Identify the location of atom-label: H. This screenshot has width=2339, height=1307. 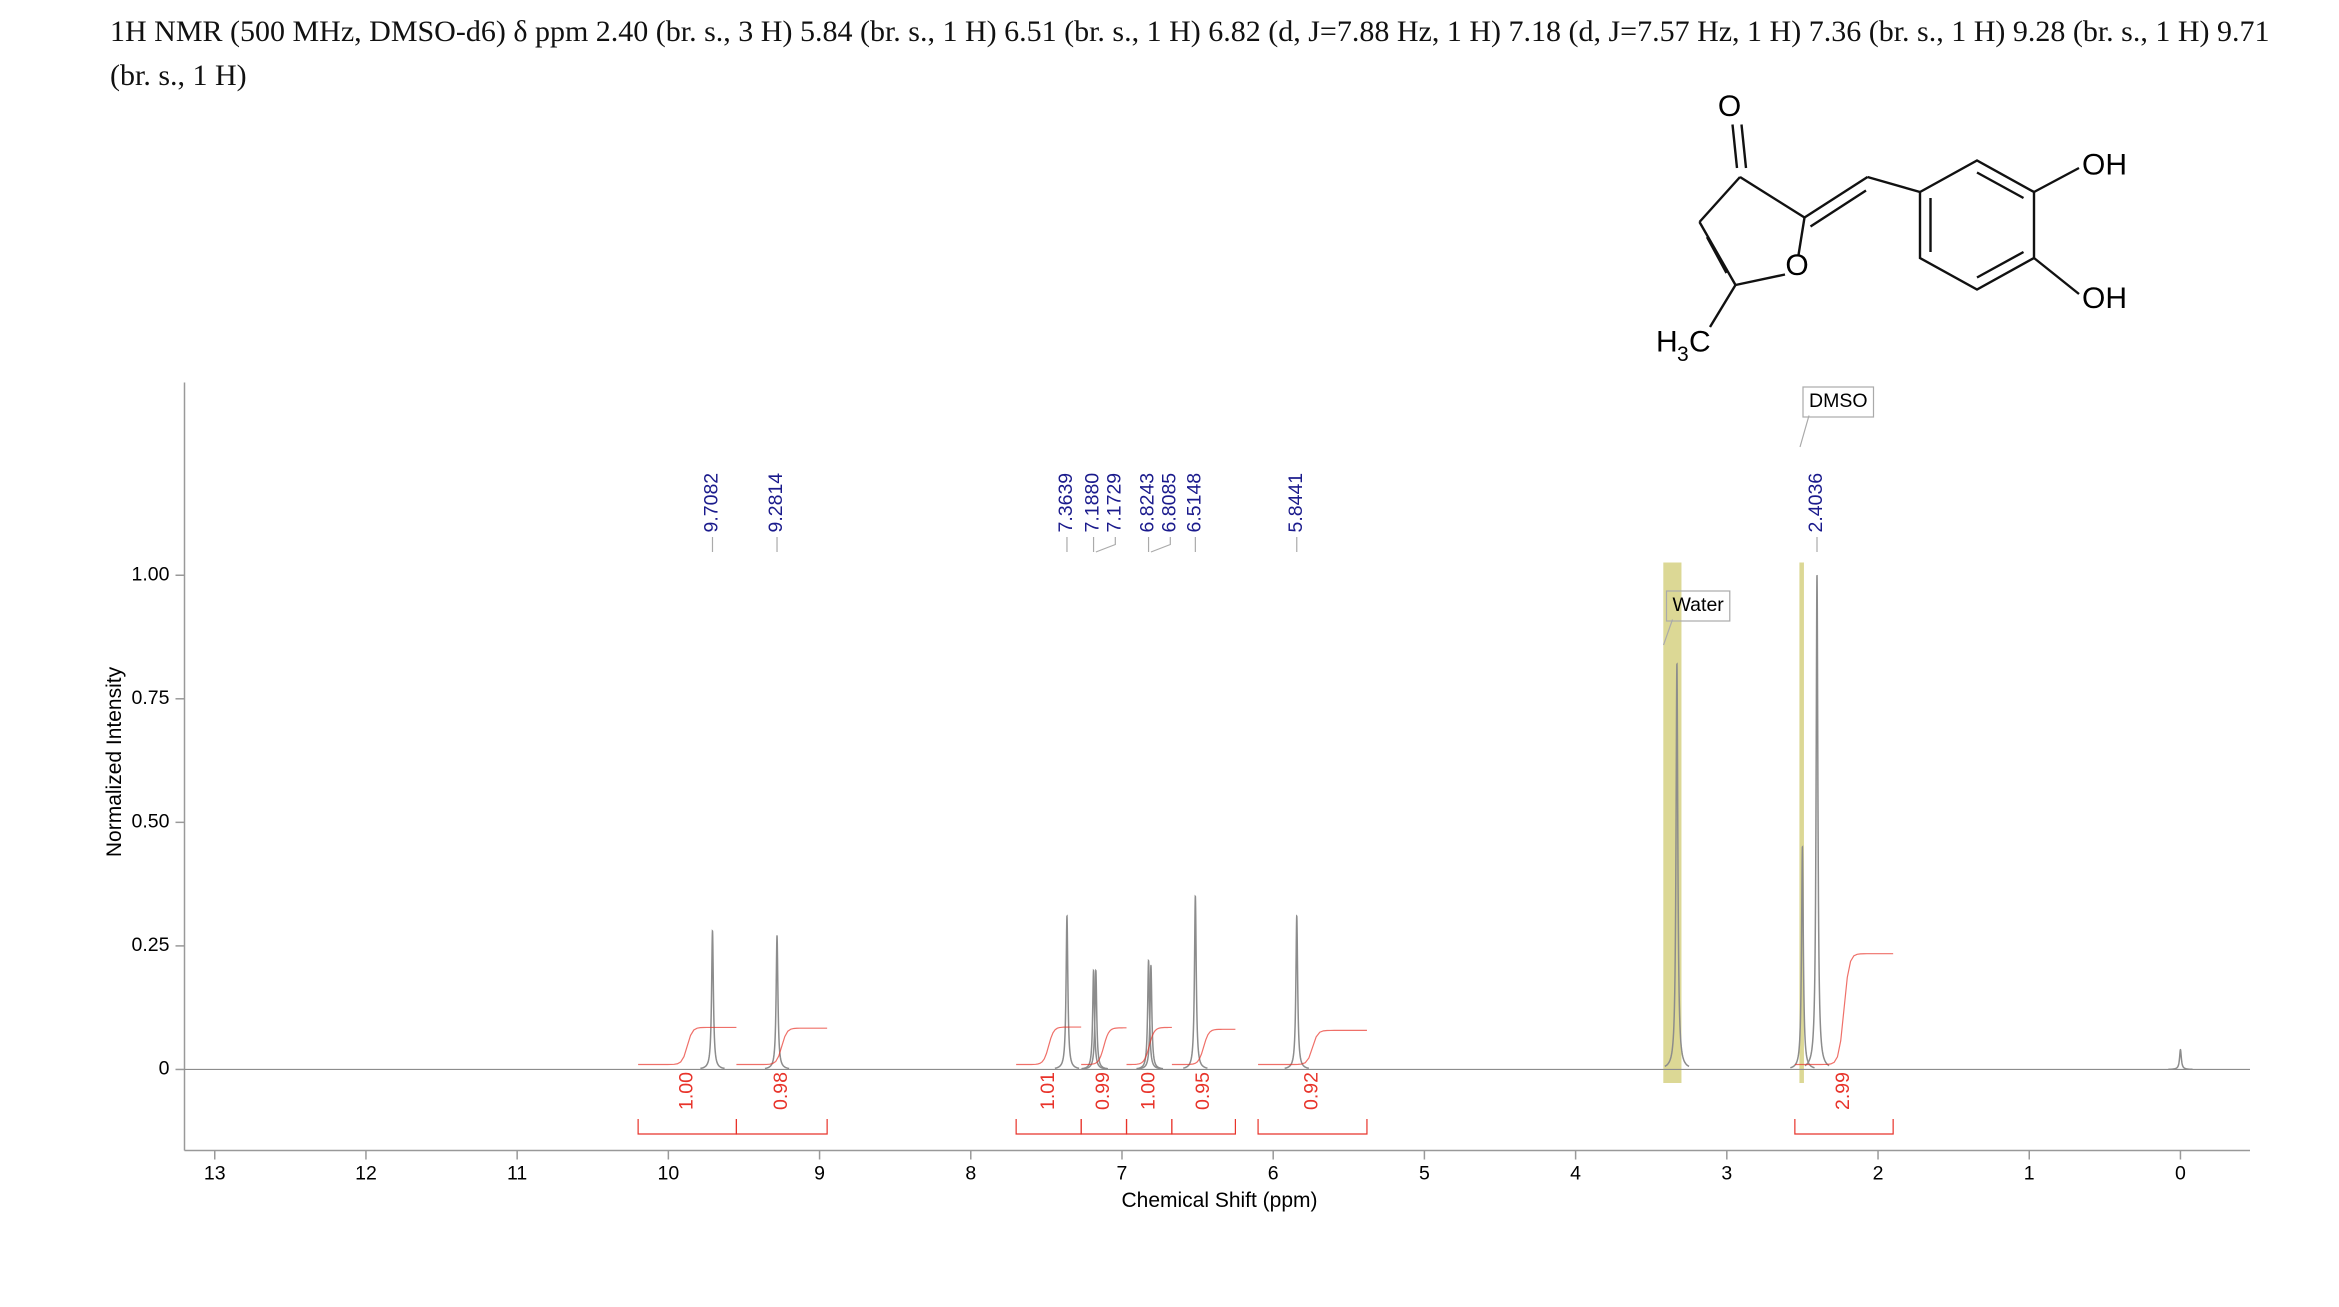
(1667, 341).